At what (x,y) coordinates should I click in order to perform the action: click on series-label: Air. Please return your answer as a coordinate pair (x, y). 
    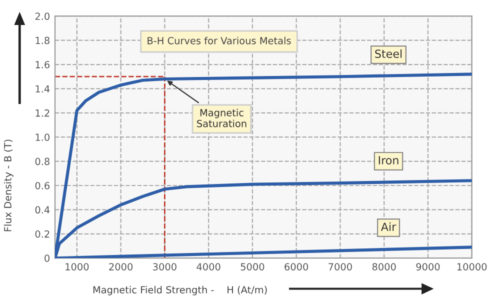
    Looking at the image, I should click on (388, 226).